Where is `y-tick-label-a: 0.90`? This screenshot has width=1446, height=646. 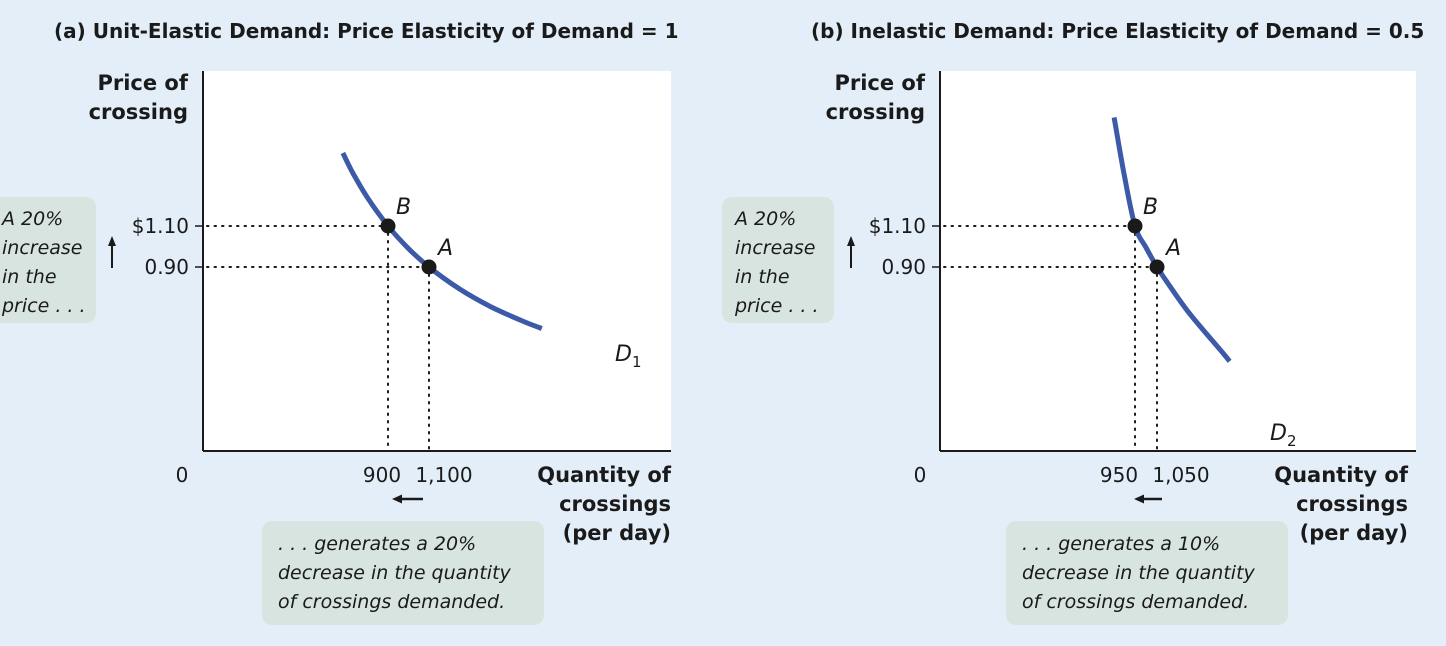
y-tick-label-a: 0.90 is located at coordinates (166, 267).